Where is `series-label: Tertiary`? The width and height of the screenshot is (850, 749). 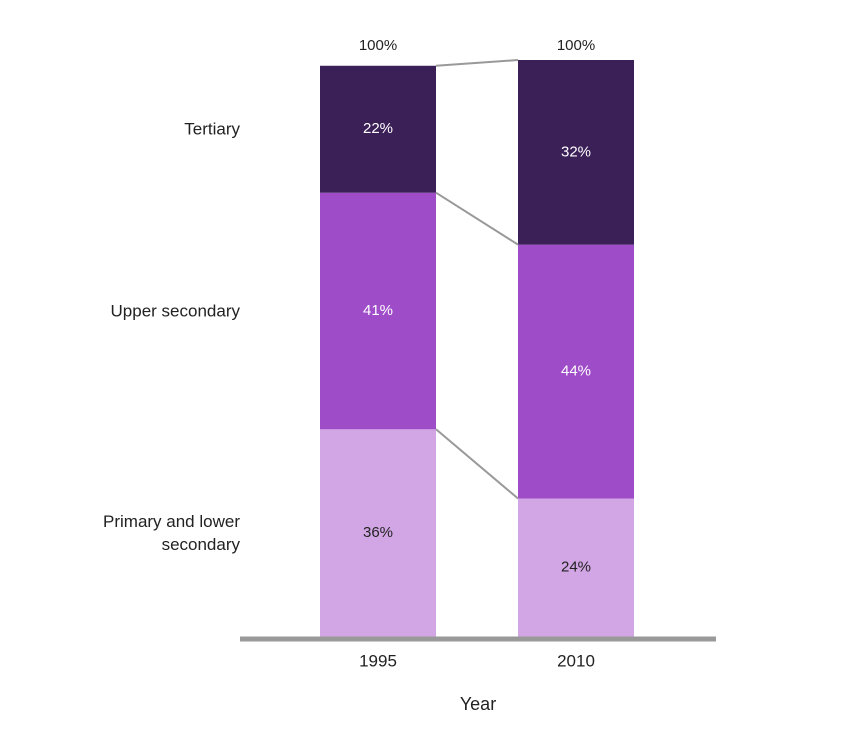 series-label: Tertiary is located at coordinates (212, 129).